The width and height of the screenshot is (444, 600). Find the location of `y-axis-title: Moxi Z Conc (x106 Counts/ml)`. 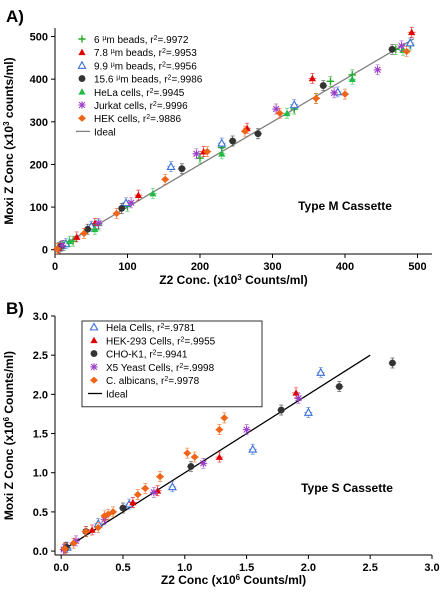

y-axis-title: Moxi Z Conc (x106 Counts/ml) is located at coordinates (9, 435).